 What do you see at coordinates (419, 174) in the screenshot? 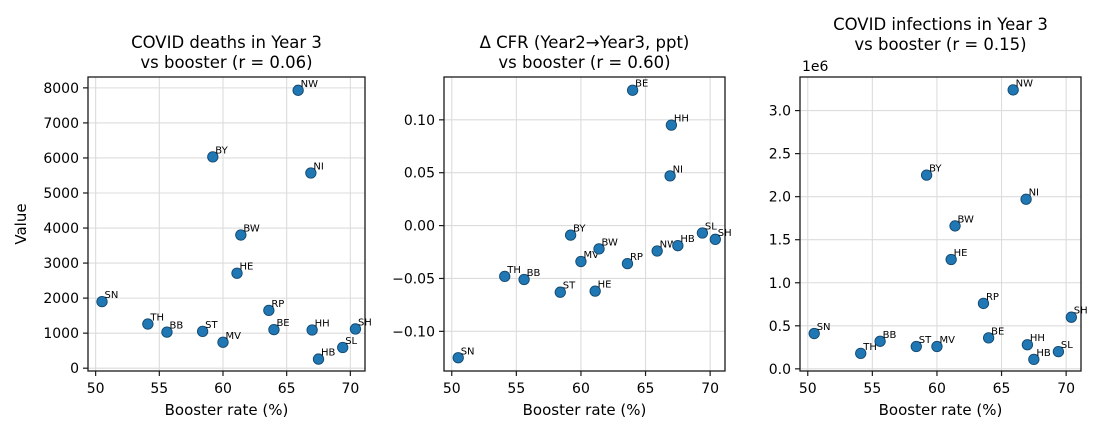
I see `y-tick-label: 0.05` at bounding box center [419, 174].